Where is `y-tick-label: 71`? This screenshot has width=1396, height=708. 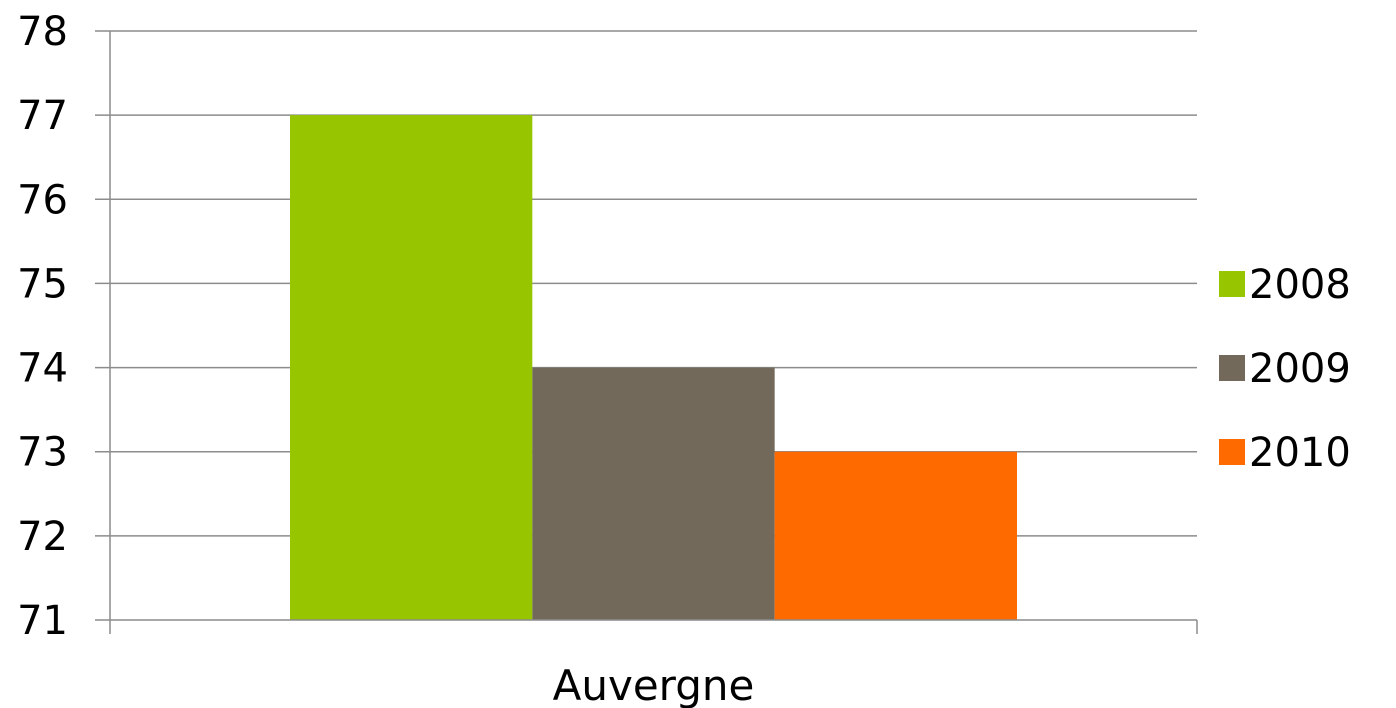 y-tick-label: 71 is located at coordinates (42, 621).